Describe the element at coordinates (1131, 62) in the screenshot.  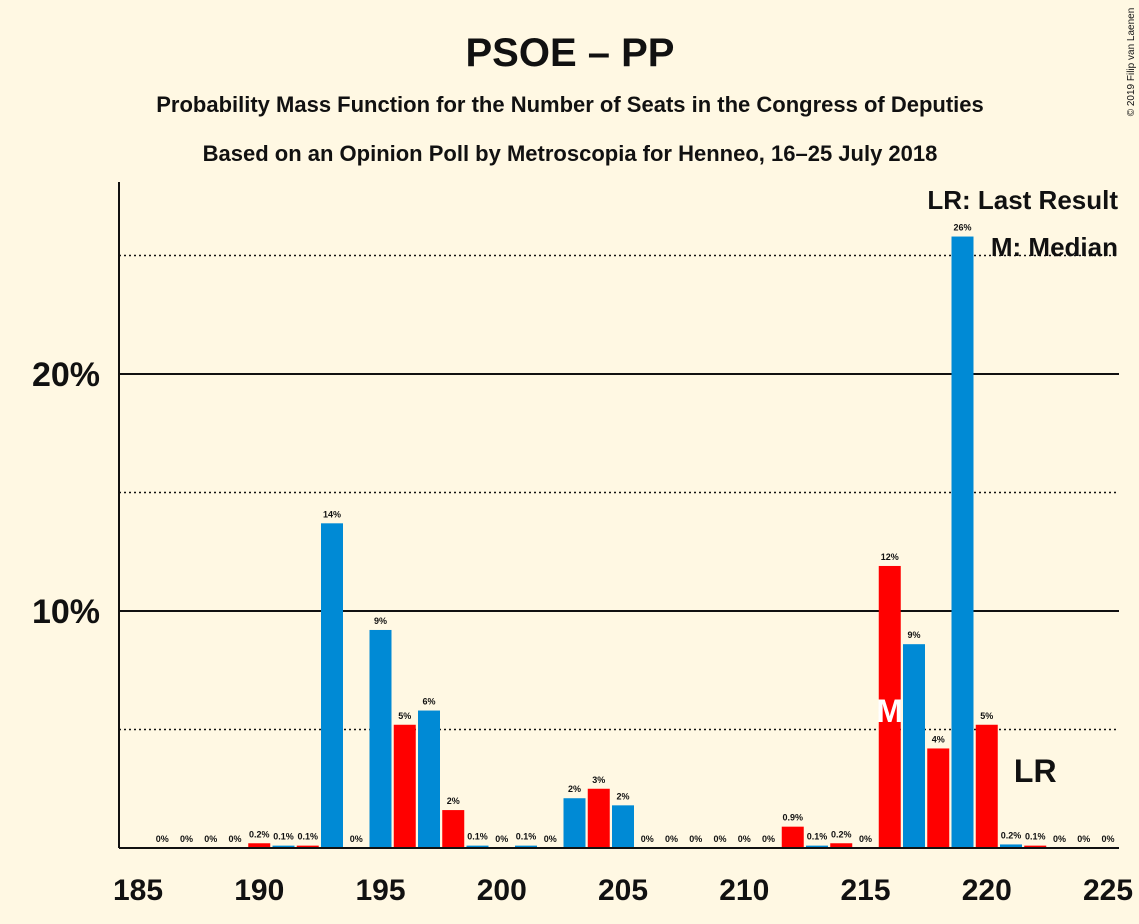
I see `copyright-note: © 2019 Filip van Laenen` at that location.